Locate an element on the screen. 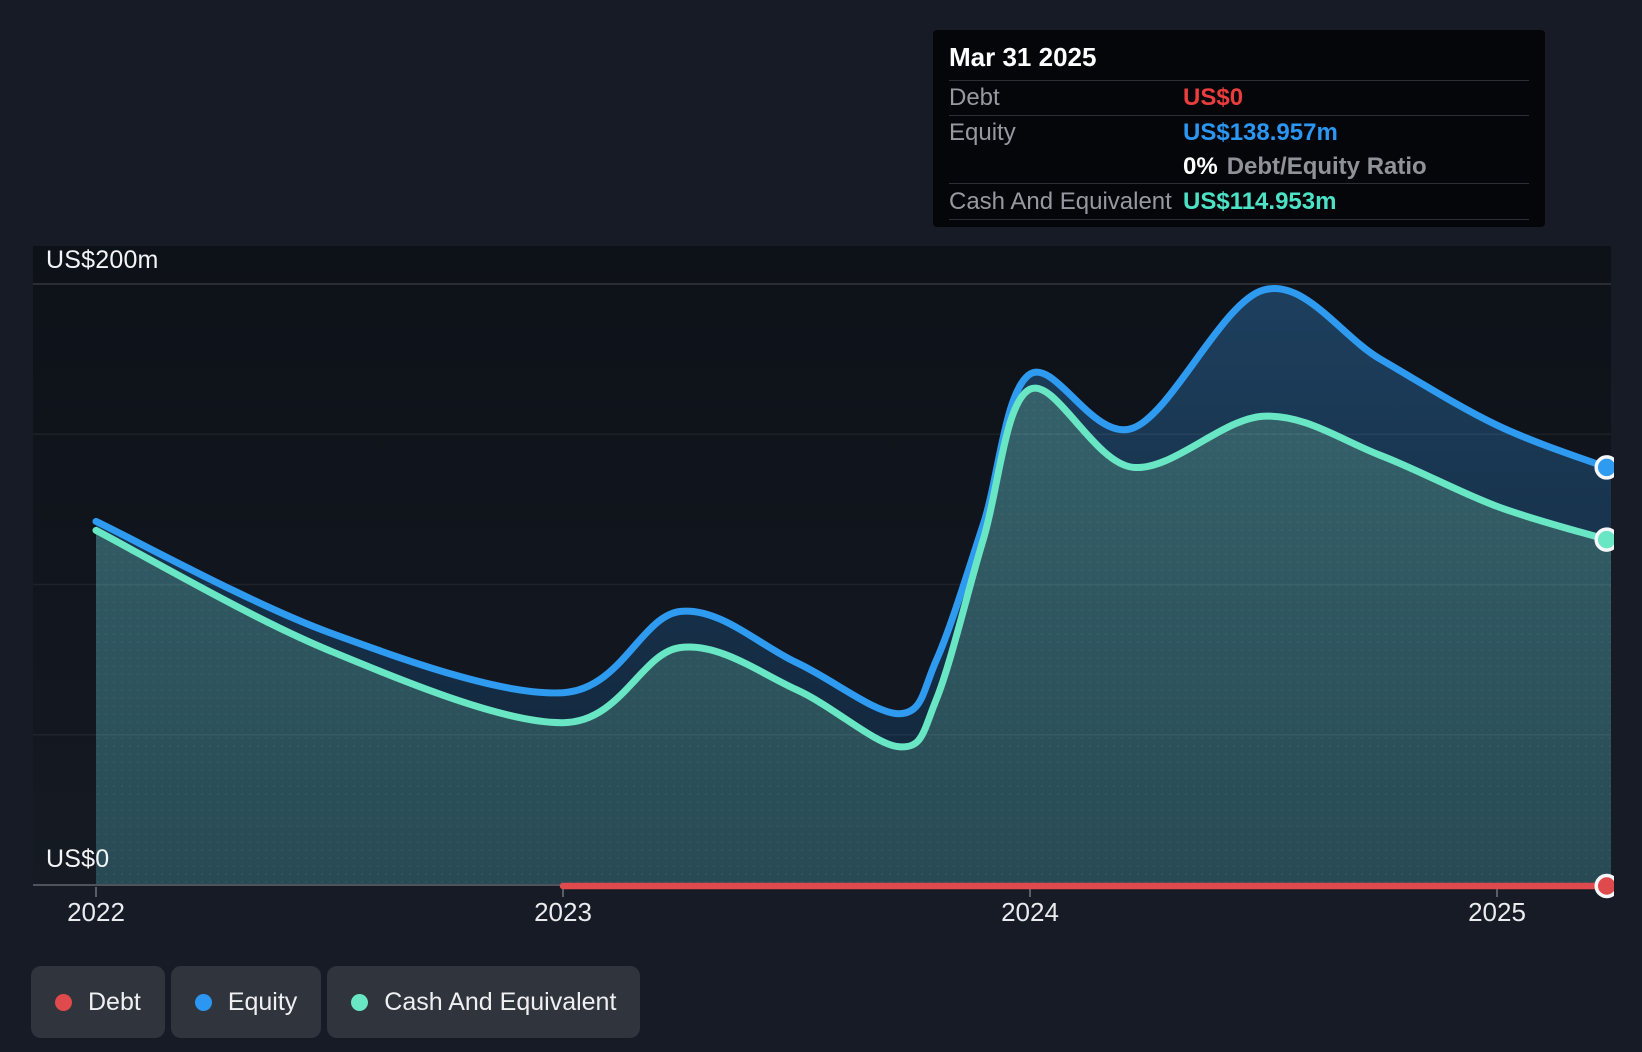 The image size is (1642, 1052). tooltip-debt-label: Debt is located at coordinates (974, 97).